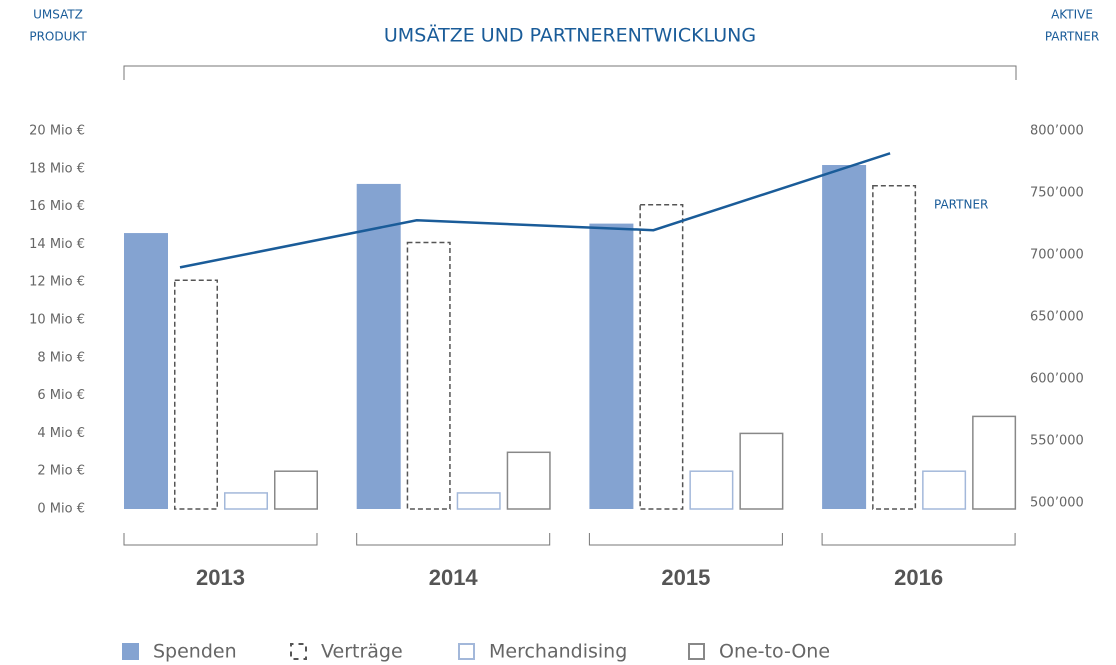 This screenshot has width=1116, height=665. I want to click on line-label: PARTNER, so click(961, 205).